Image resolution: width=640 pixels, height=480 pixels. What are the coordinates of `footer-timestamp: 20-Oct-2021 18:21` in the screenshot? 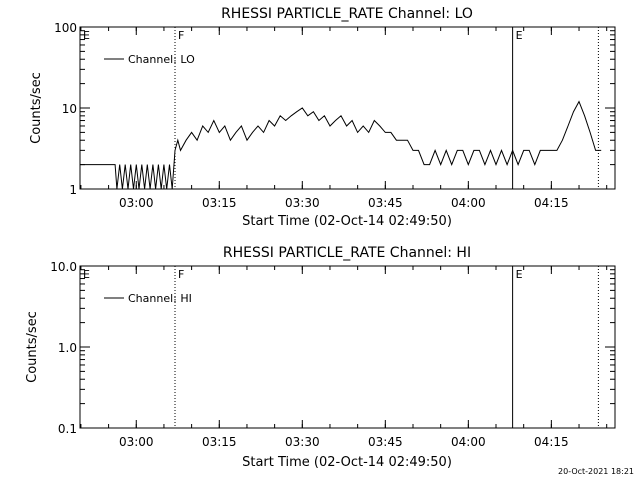 It's located at (596, 471).